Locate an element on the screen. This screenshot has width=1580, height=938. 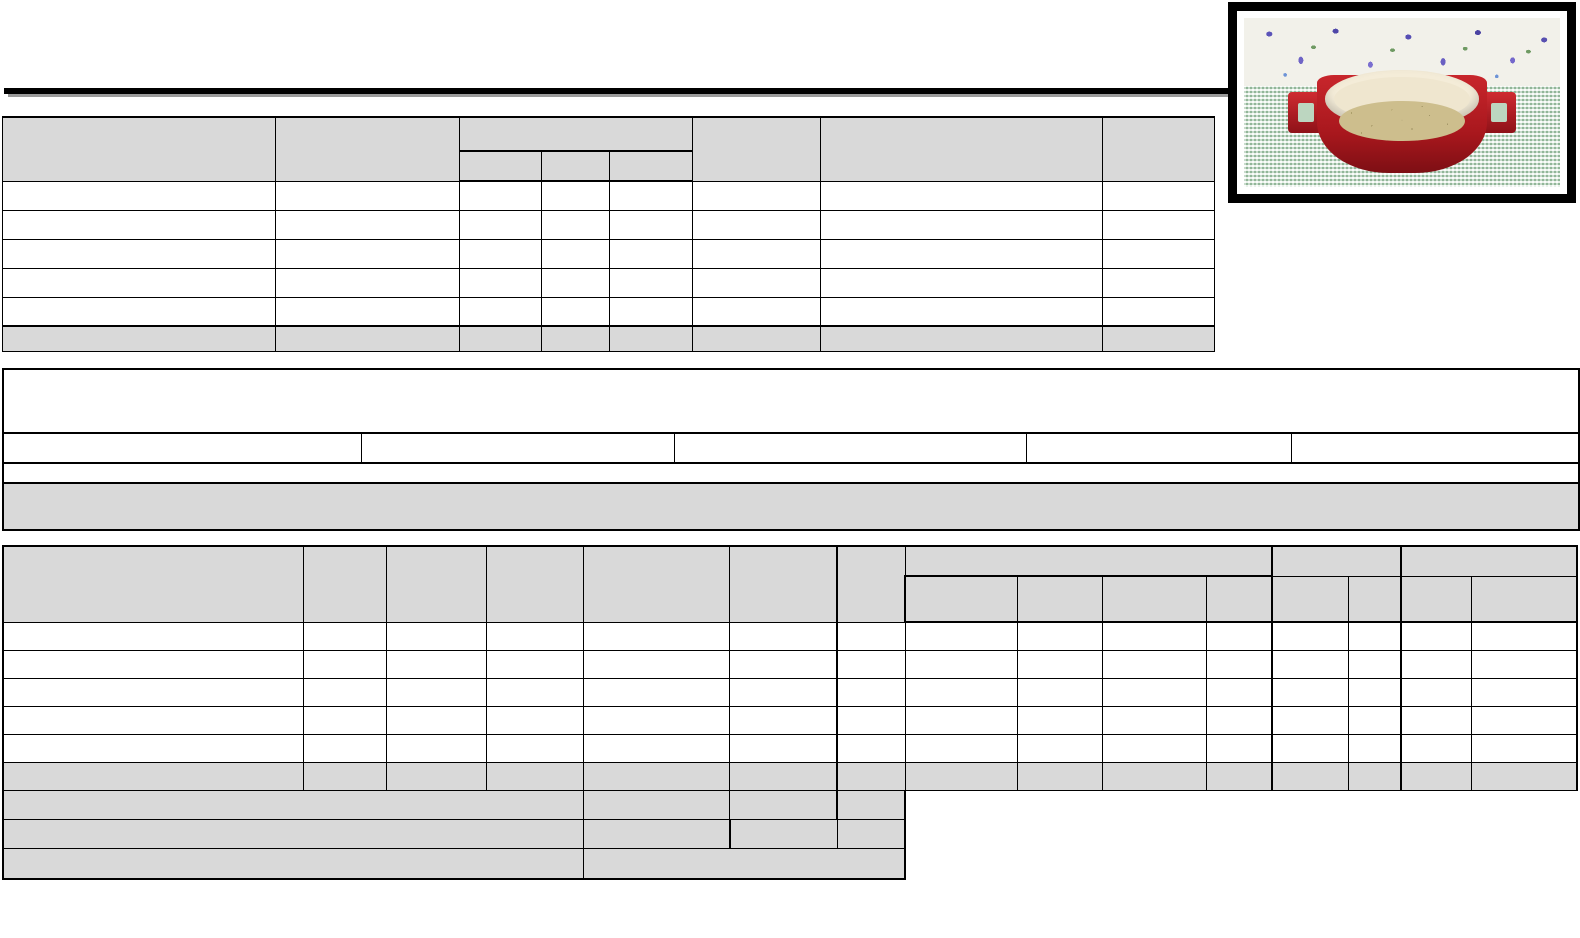
notes-split-row is located at coordinates (791, 448).